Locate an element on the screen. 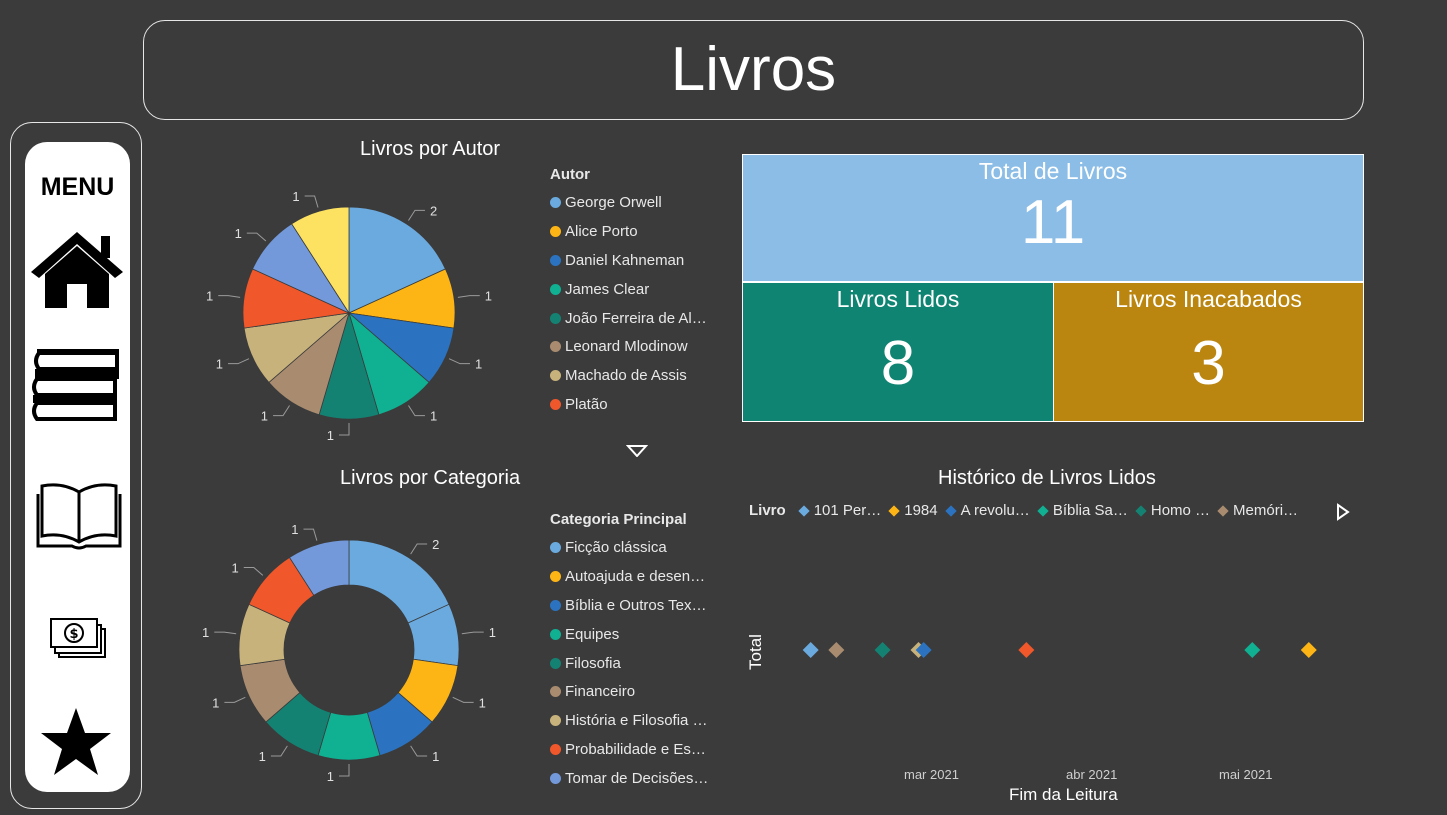  author-pie-data-label-2: 1 is located at coordinates (478, 364).